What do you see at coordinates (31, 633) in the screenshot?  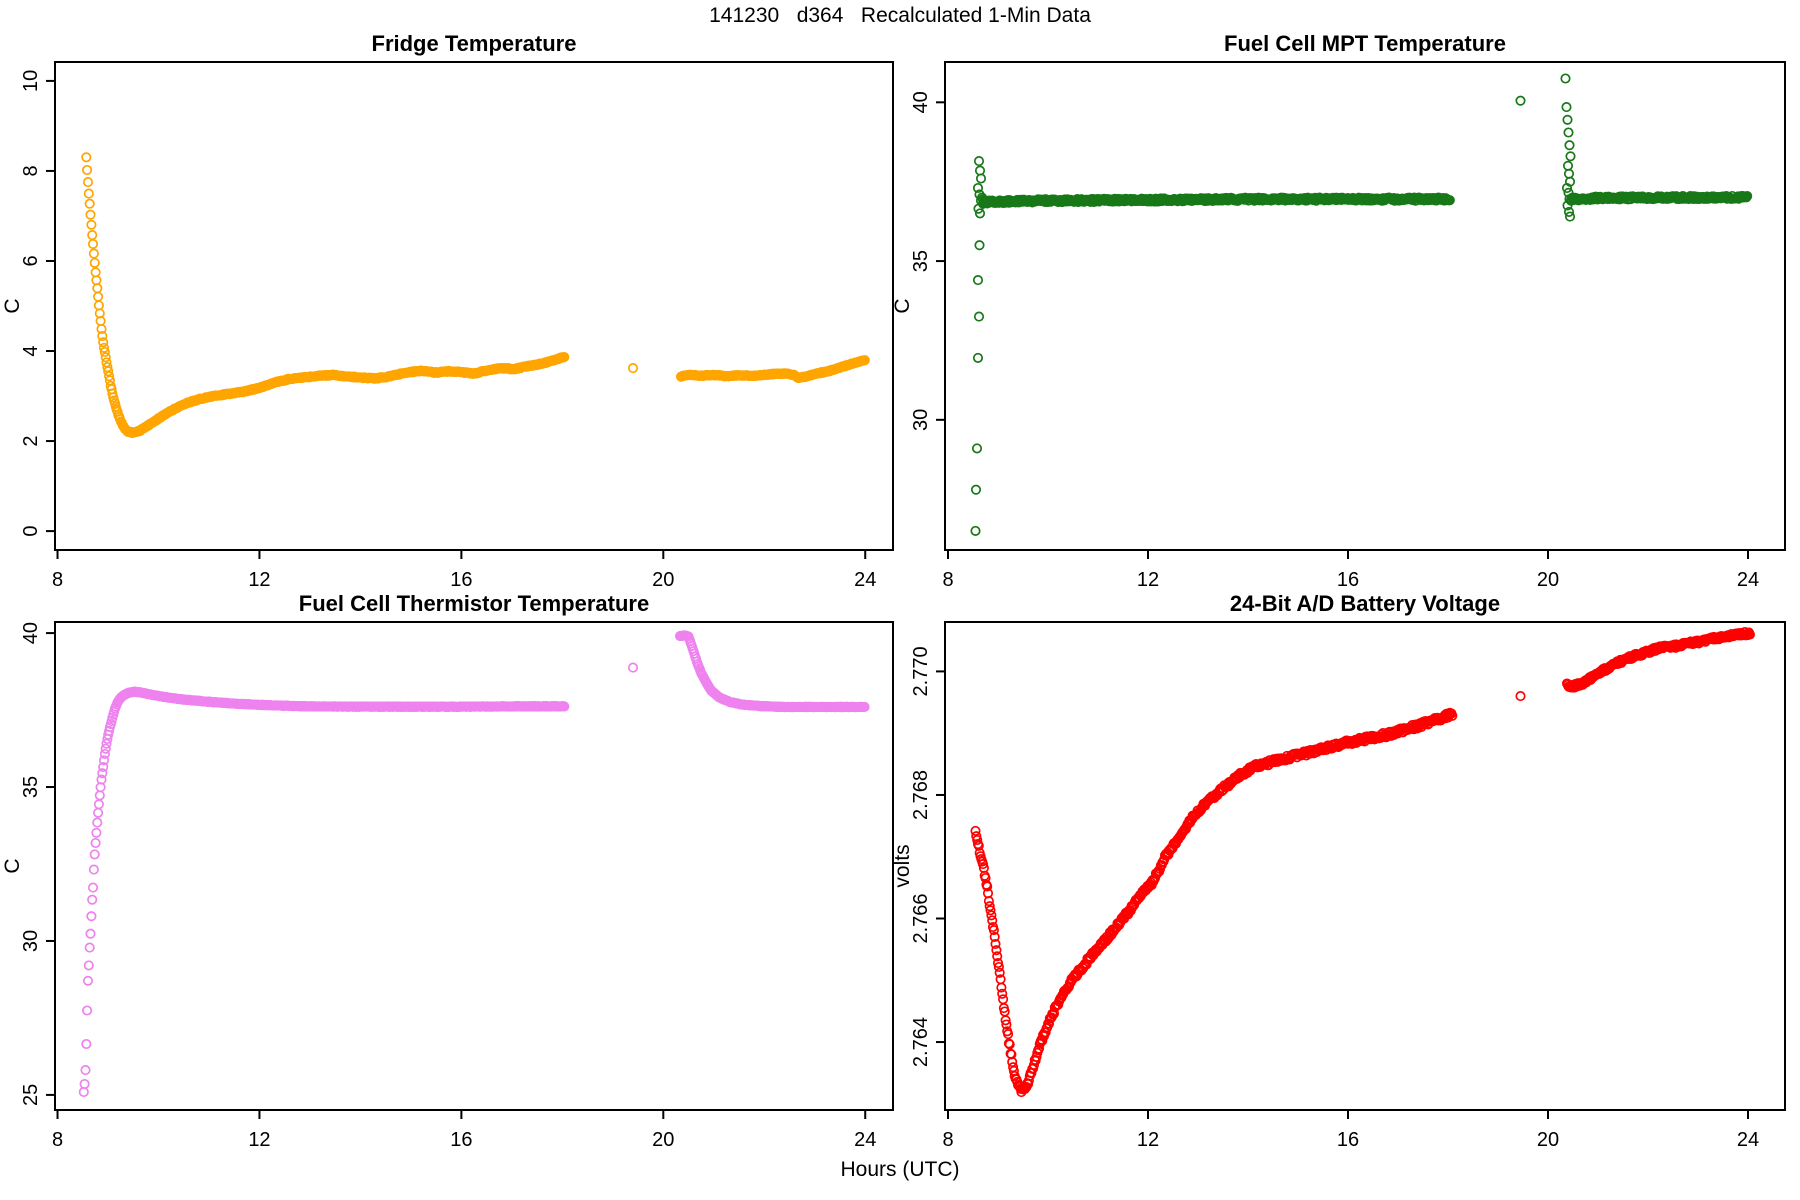 I see `y-tick-label: 40` at bounding box center [31, 633].